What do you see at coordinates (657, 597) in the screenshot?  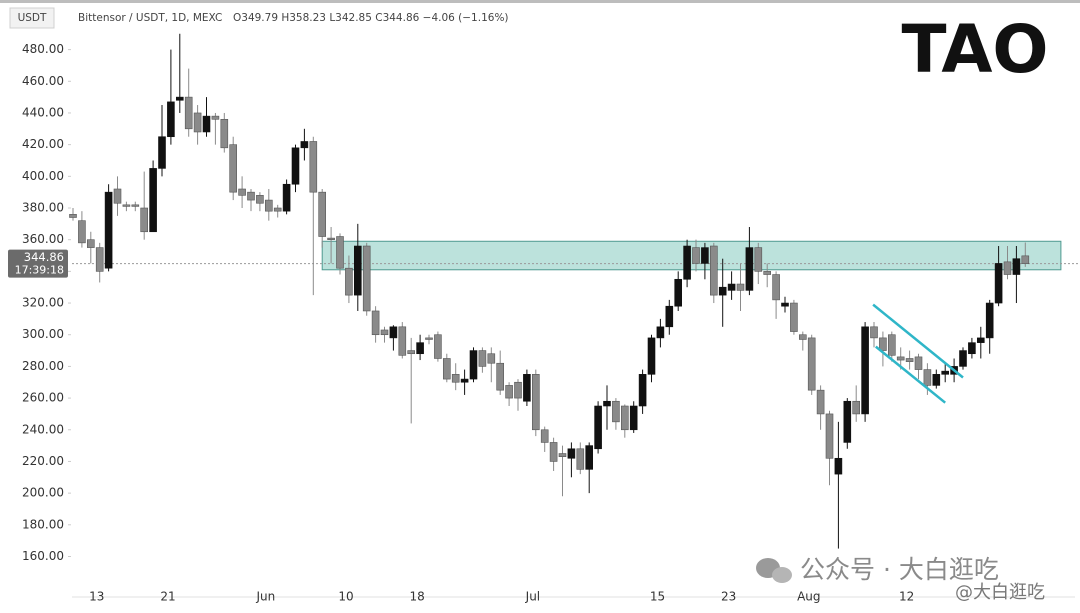 I see `x-tick-label: 15` at bounding box center [657, 597].